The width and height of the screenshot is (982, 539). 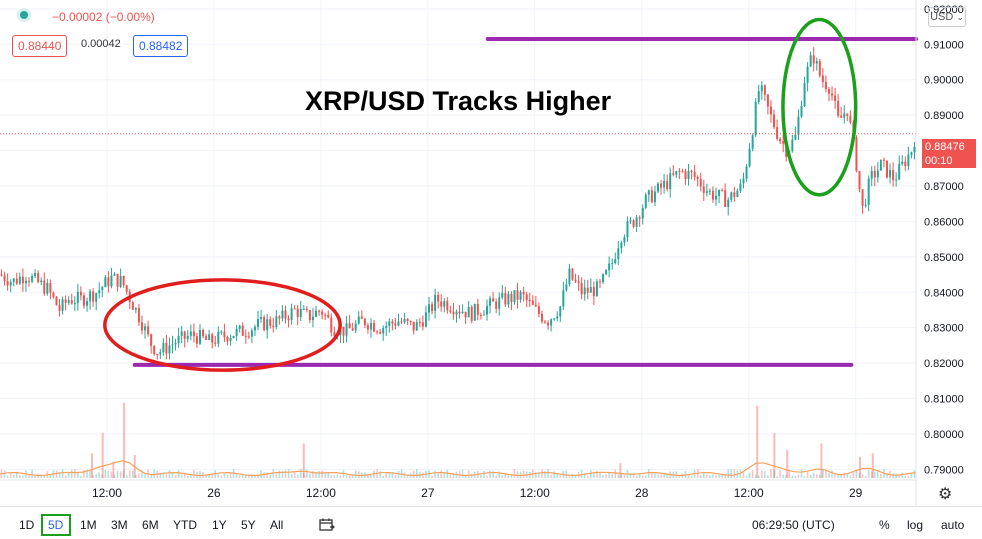 What do you see at coordinates (953, 525) in the screenshot?
I see `auto-scale-toggle: auto` at bounding box center [953, 525].